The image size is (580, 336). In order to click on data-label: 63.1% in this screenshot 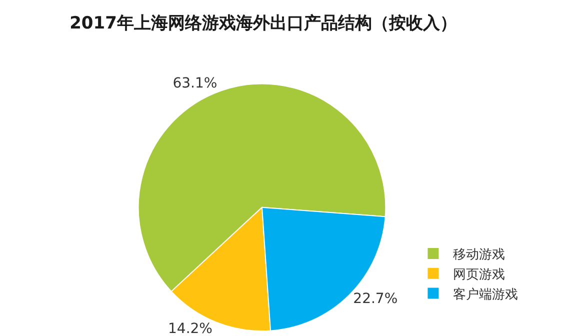, I will do `click(195, 84)`.